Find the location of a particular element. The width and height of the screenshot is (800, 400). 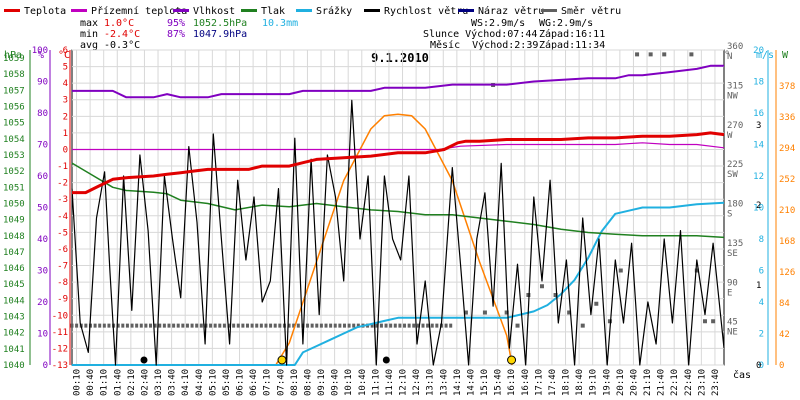

temp-tick: -5 is located at coordinates (62, 233).